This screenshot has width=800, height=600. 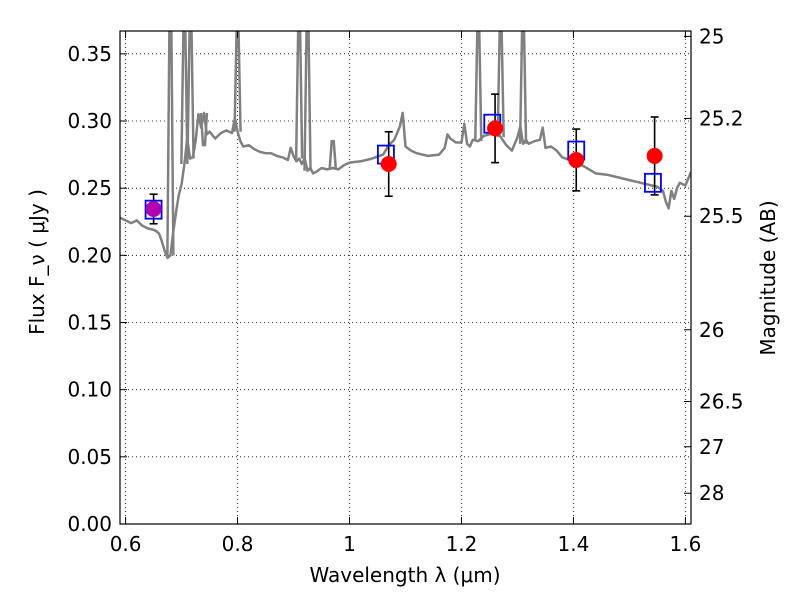 What do you see at coordinates (462, 544) in the screenshot?
I see `x-tick-label: 1.2` at bounding box center [462, 544].